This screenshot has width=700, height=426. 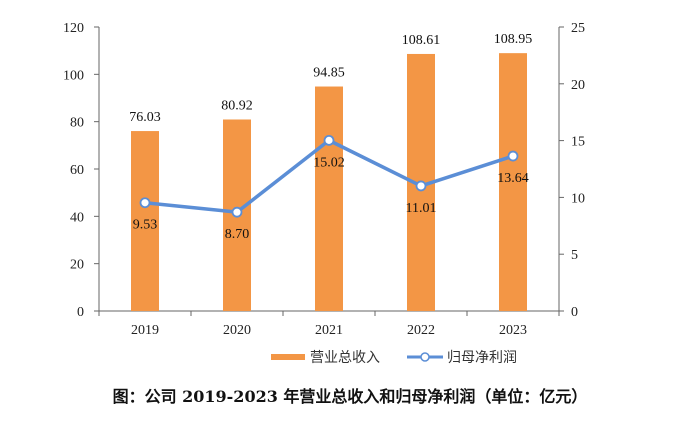 I want to click on left-tick-label: 20, so click(x=77, y=265).